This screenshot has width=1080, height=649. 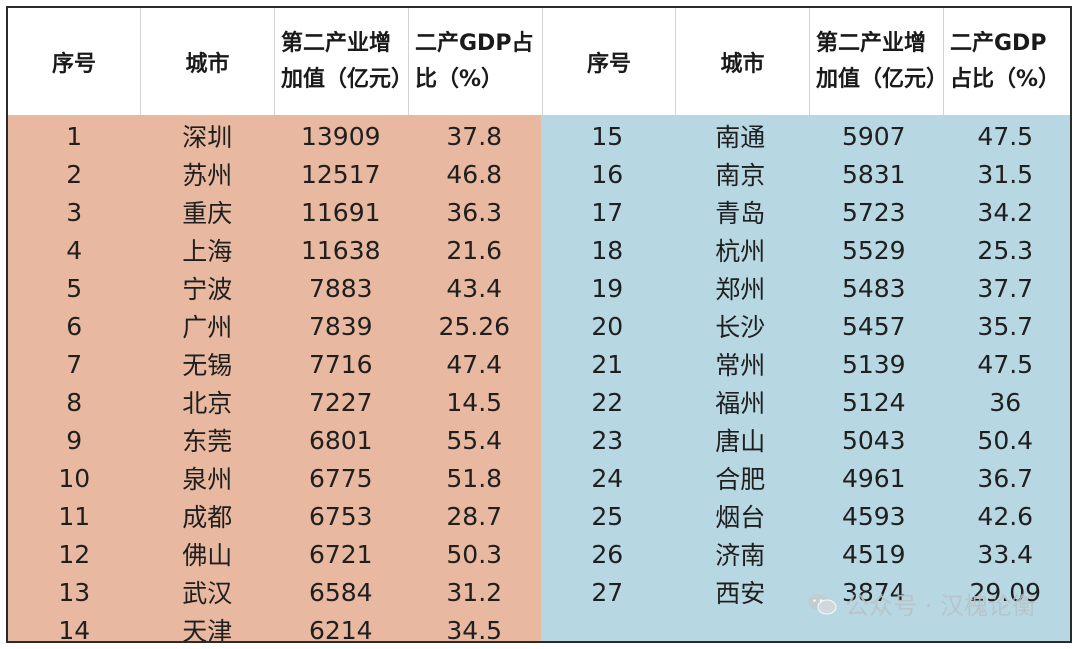 I want to click on row-value: 6214, so click(x=340, y=629).